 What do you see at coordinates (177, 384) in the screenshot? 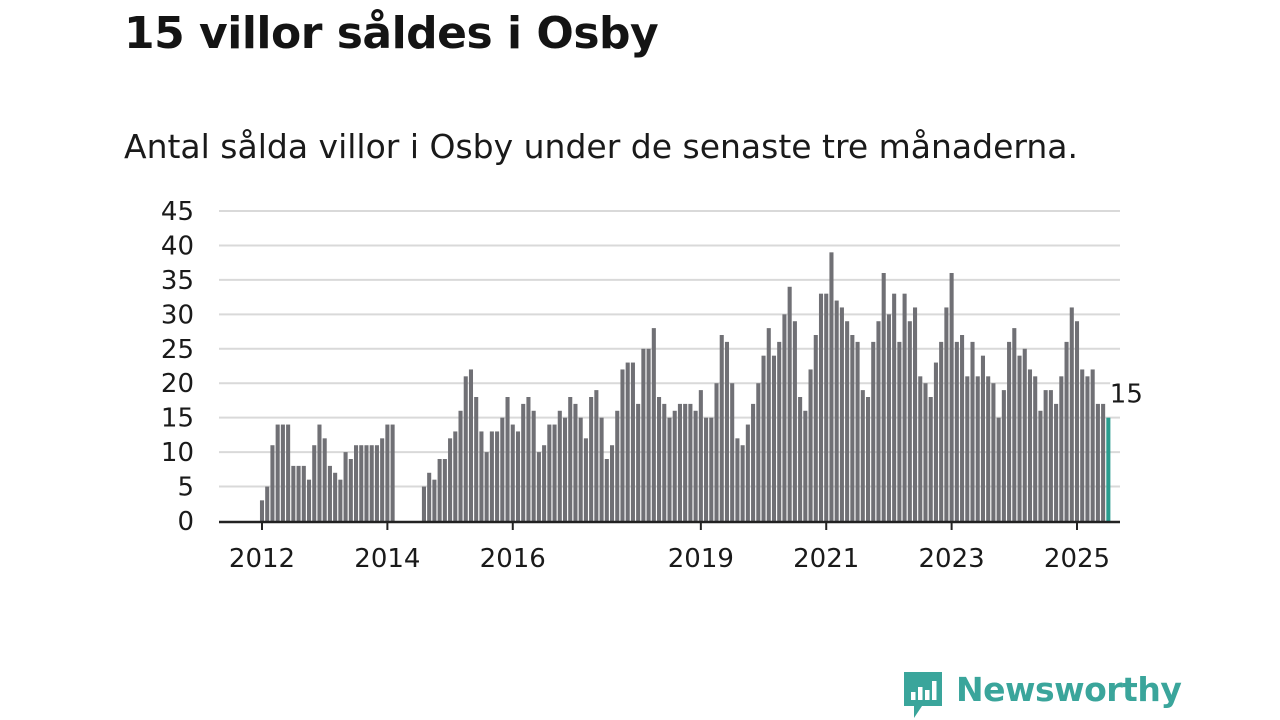
I see `y-tick-label: 20` at bounding box center [177, 384].